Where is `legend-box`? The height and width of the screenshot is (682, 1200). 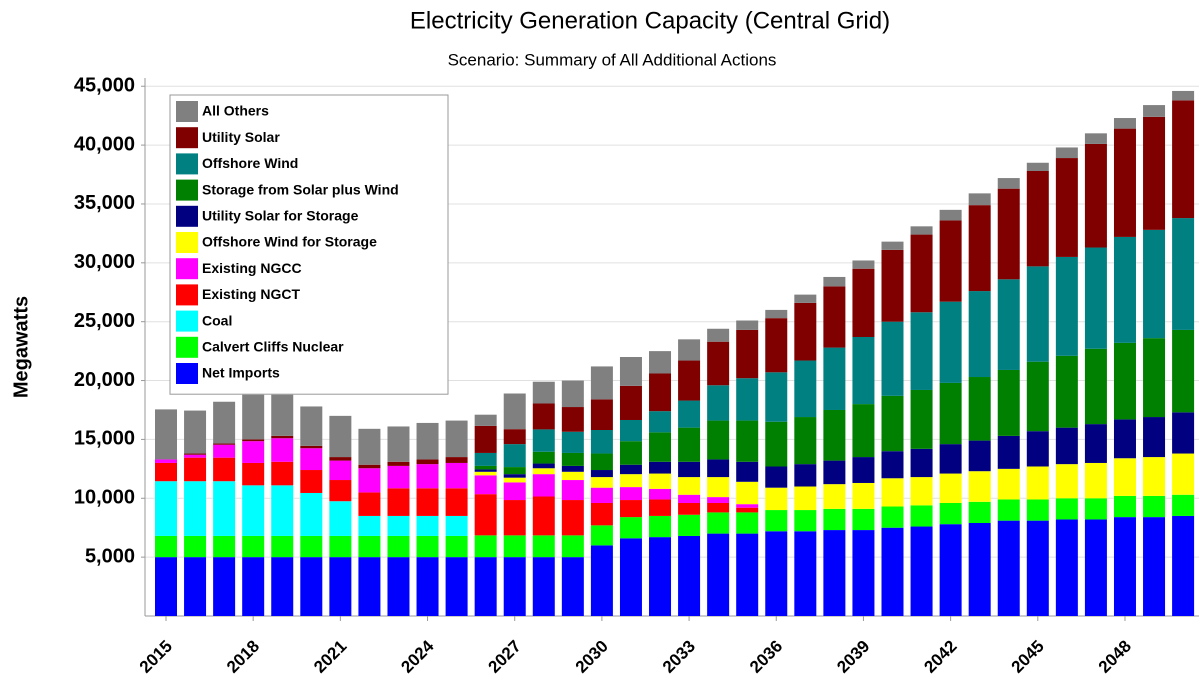
legend-box is located at coordinates (309, 244).